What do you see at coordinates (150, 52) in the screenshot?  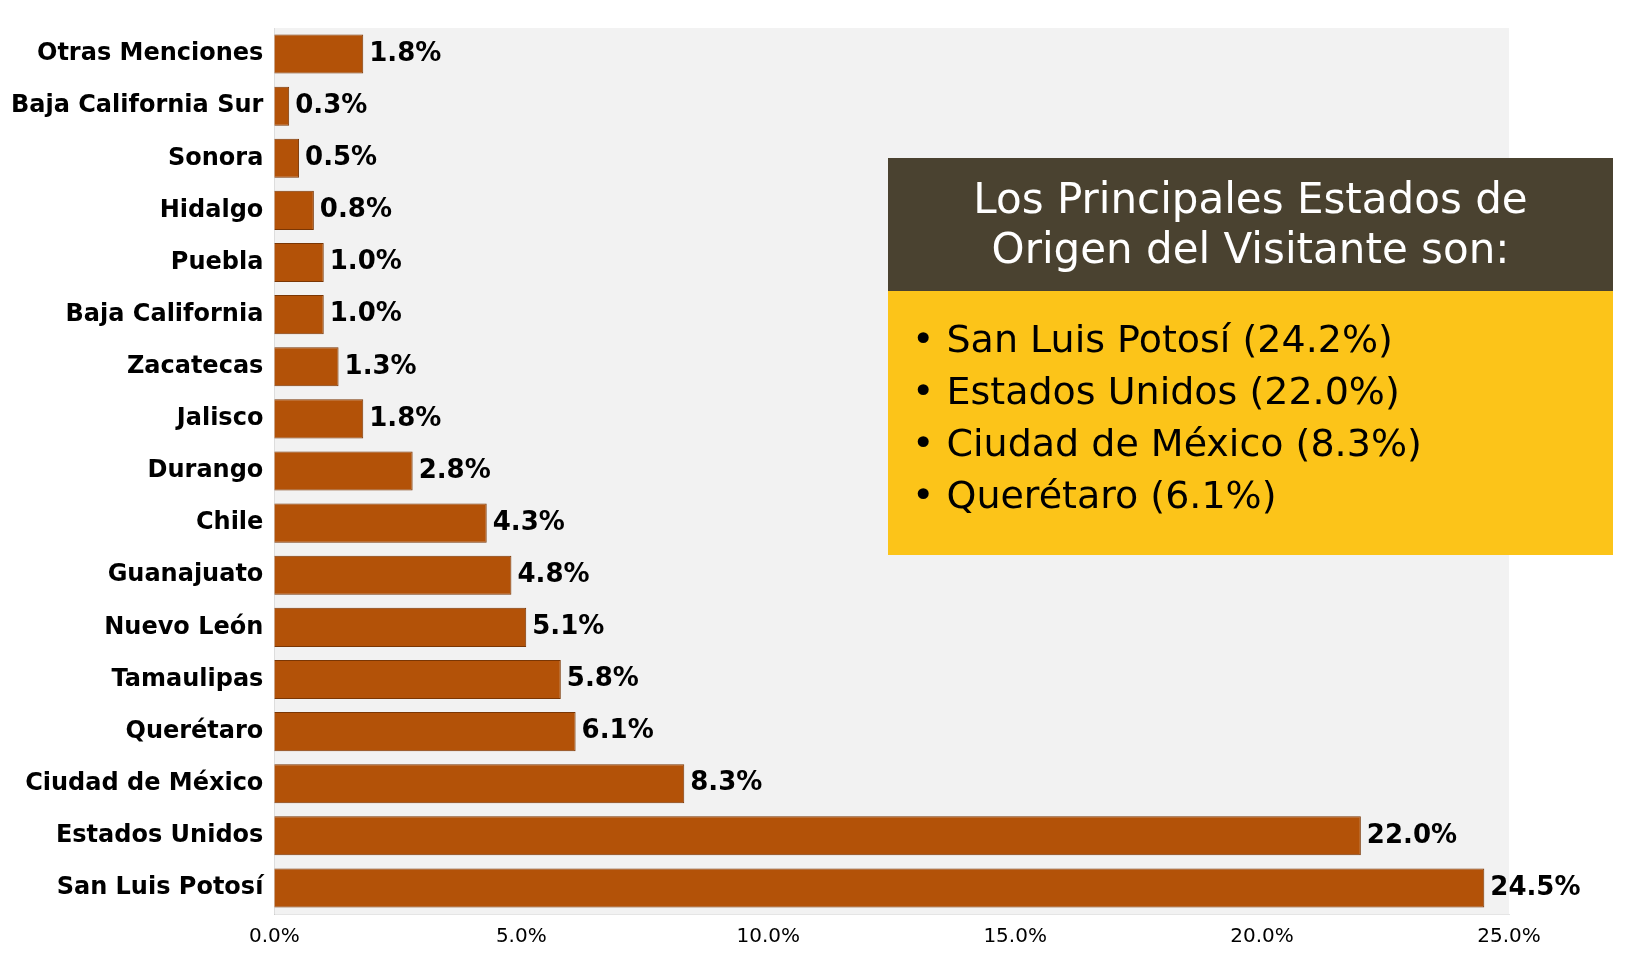 I see `y-tick-label: Otras Menciones` at bounding box center [150, 52].